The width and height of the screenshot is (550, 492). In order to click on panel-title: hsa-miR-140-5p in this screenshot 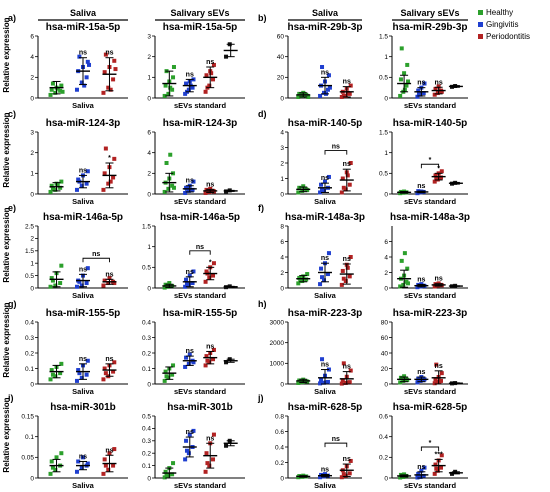, I will do `click(325, 123)`.